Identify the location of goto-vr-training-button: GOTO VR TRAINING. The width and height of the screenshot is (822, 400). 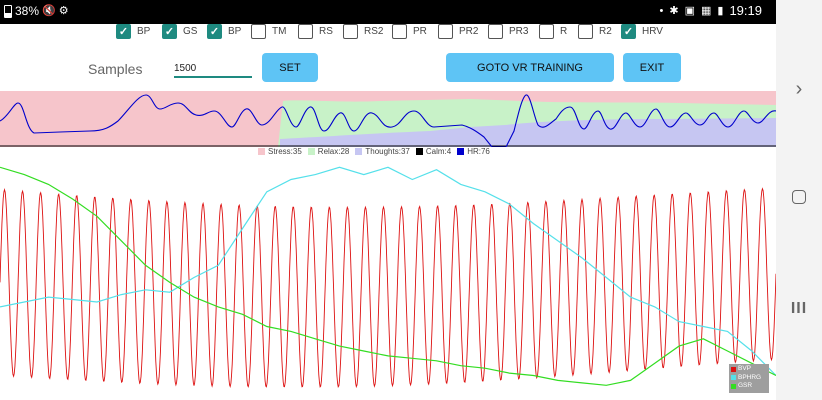
(530, 67).